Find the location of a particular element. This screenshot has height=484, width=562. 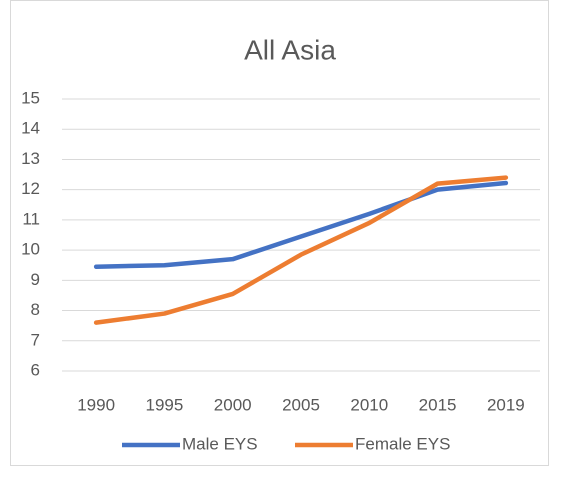

y-tick-label: 7 is located at coordinates (35, 339).